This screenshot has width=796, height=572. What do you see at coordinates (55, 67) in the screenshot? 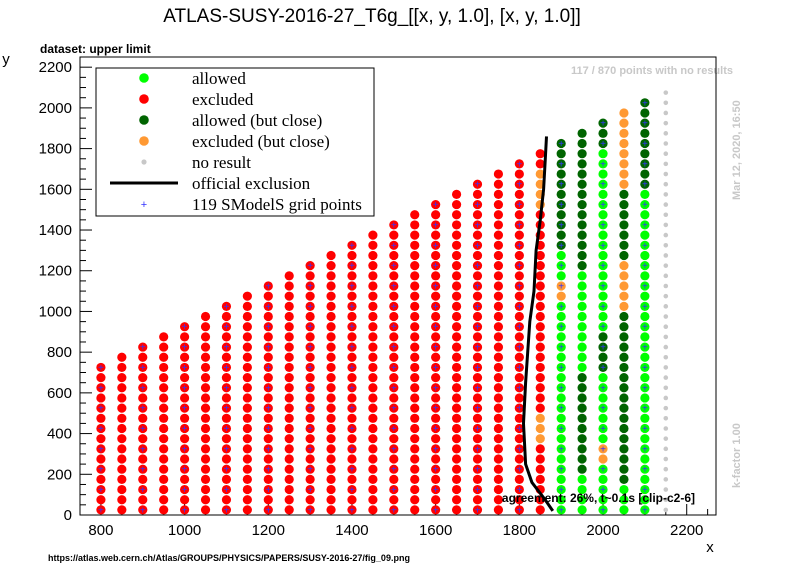
I see `y-tick-label: 2200` at bounding box center [55, 67].